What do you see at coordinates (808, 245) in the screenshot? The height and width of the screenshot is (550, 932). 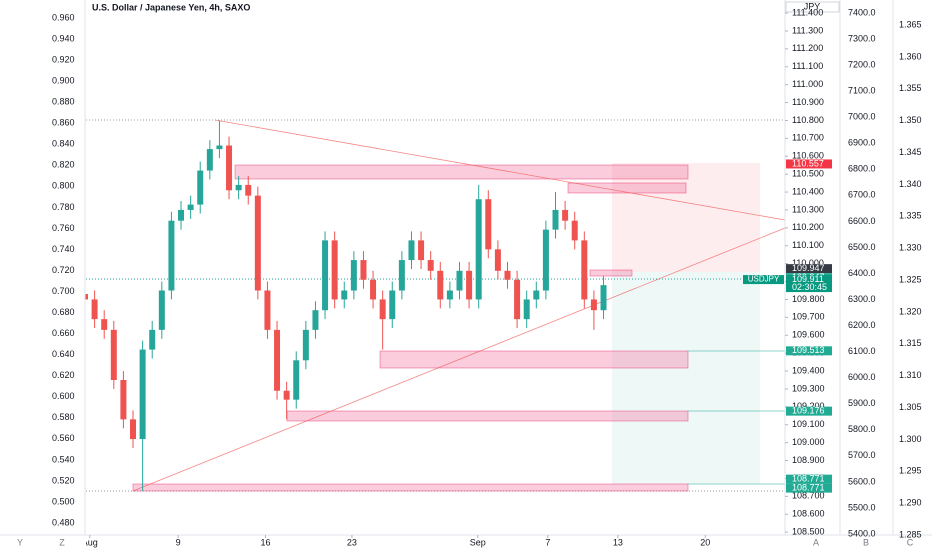 I see `y-tick-label: 110.100` at bounding box center [808, 245].